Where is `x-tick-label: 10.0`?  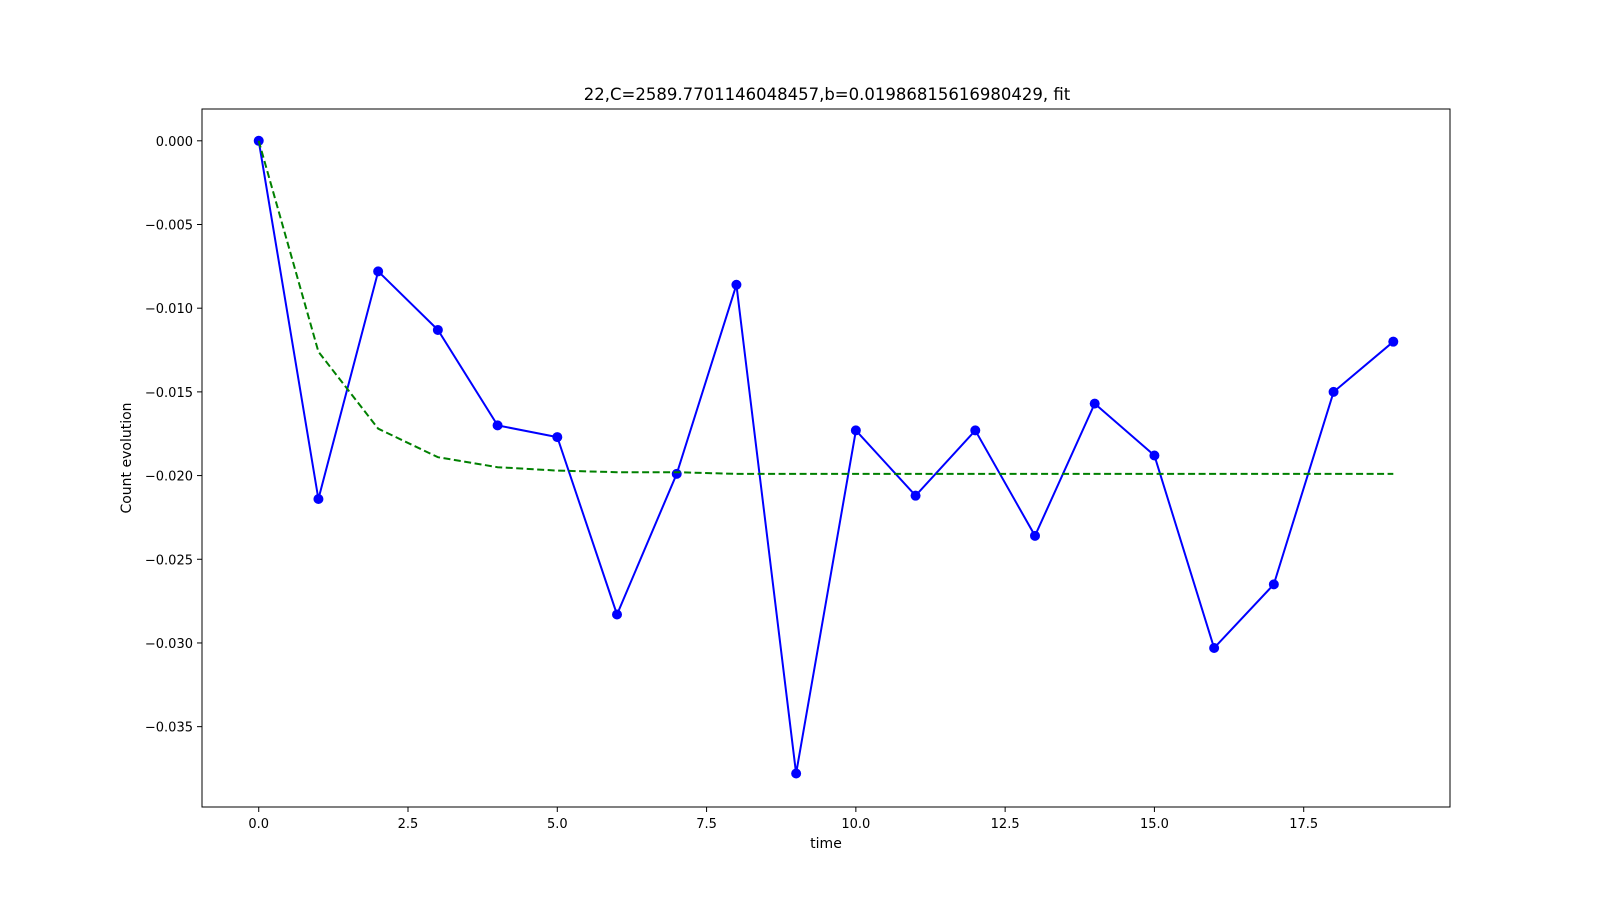
x-tick-label: 10.0 is located at coordinates (855, 824).